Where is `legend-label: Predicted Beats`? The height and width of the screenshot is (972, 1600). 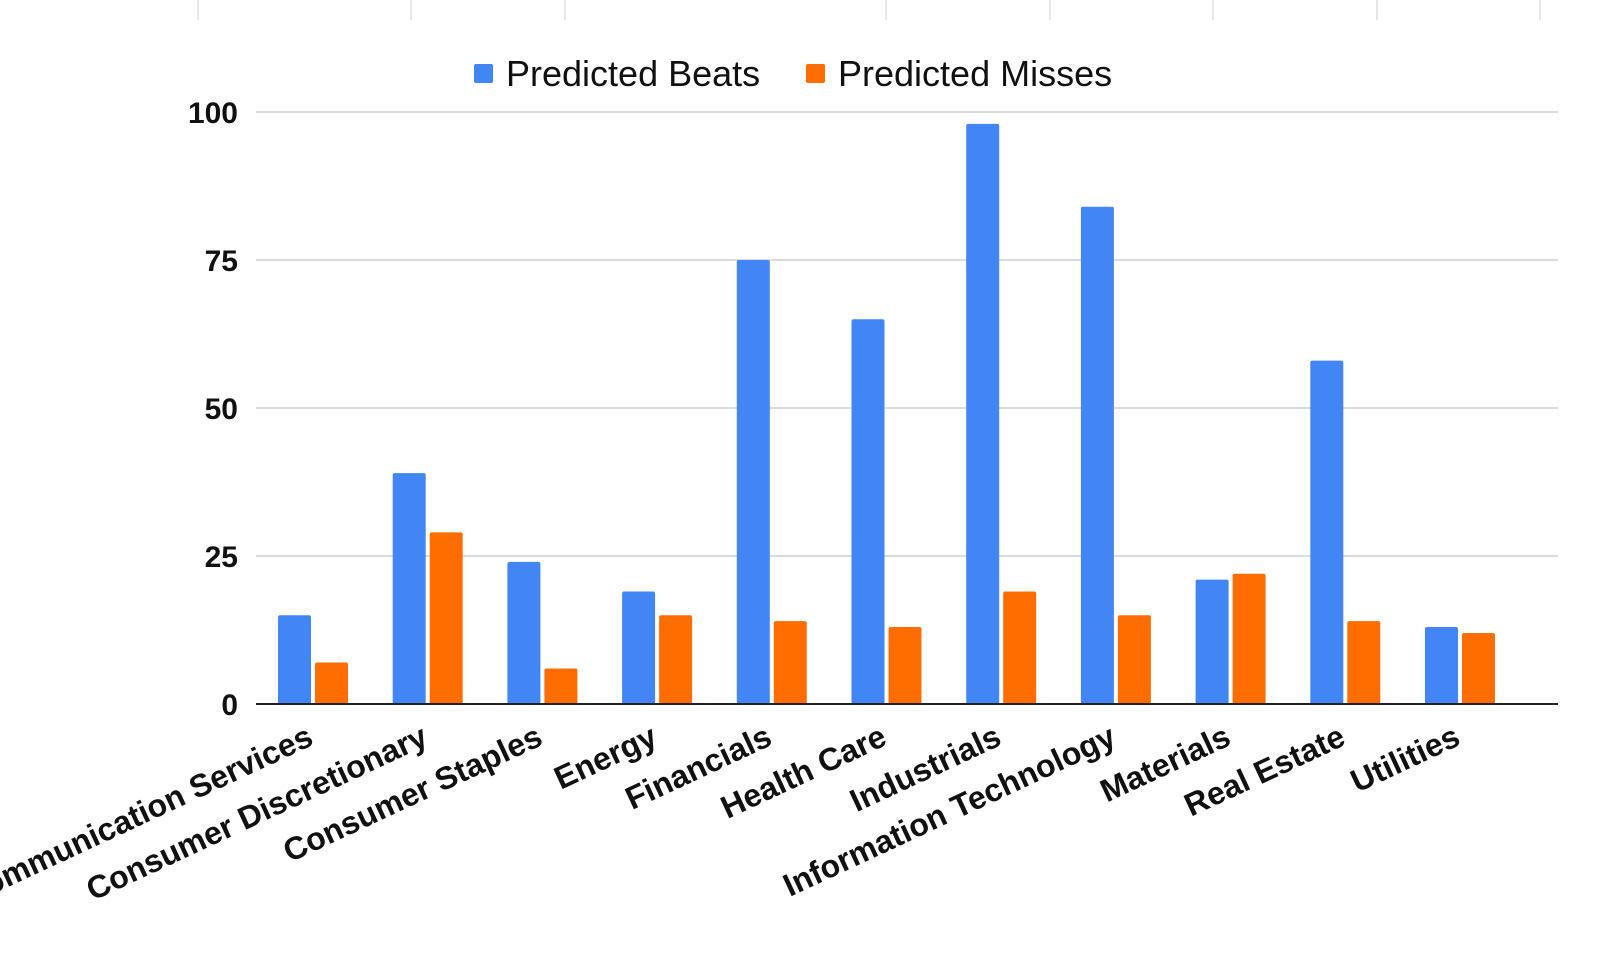 legend-label: Predicted Beats is located at coordinates (633, 73).